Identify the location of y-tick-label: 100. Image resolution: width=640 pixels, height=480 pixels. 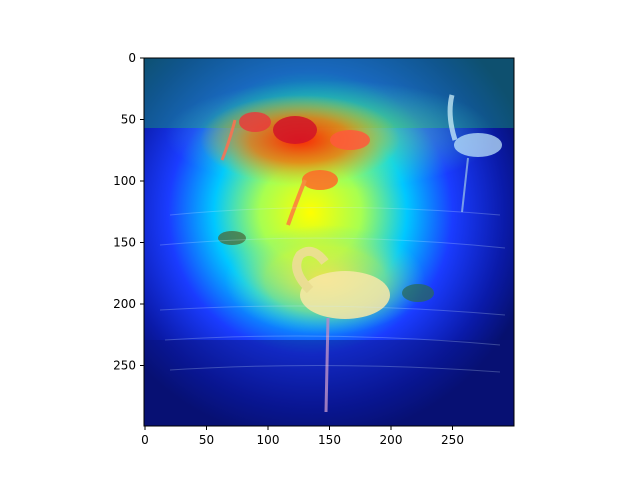
(124, 181).